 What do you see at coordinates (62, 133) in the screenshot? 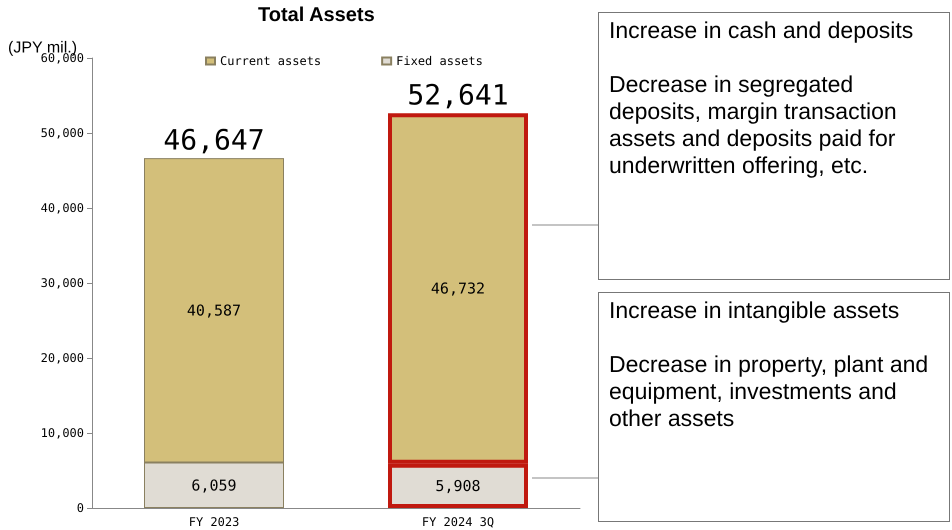
I see `y-tick-label: 50,000` at bounding box center [62, 133].